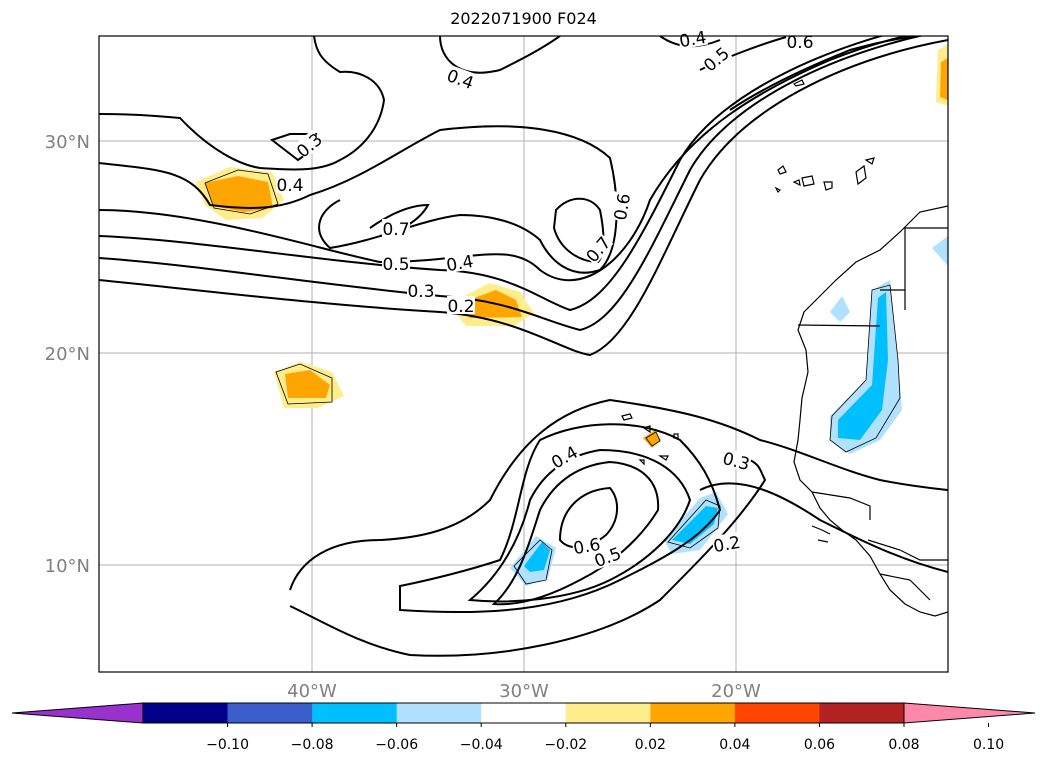  What do you see at coordinates (903, 745) in the screenshot?
I see `colorbar-tick-label: 0.08` at bounding box center [903, 745].